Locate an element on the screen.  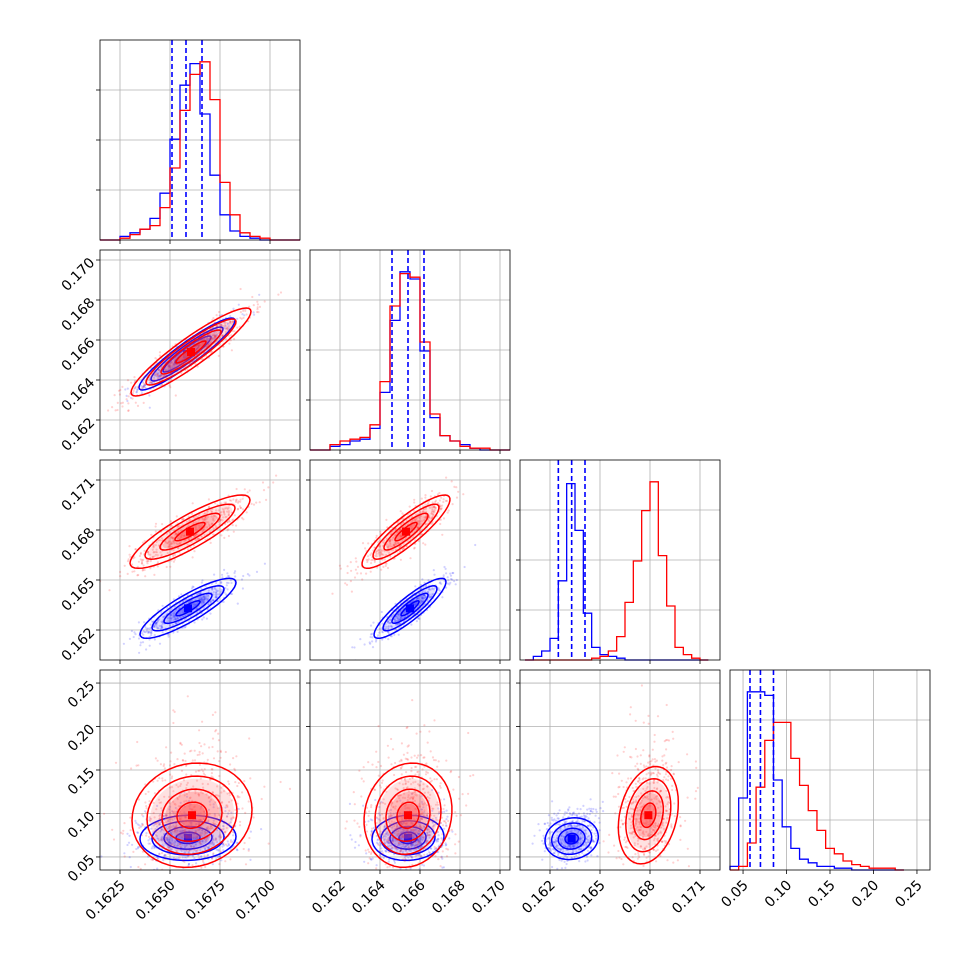
panel-content is located at coordinates (196, 784).